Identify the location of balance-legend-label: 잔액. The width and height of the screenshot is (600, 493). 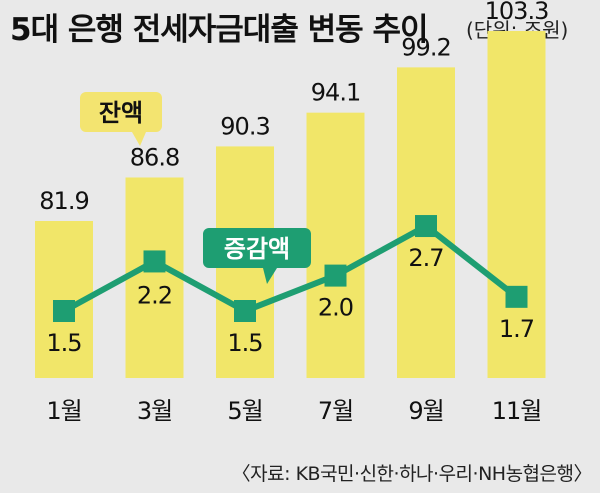
(121, 113).